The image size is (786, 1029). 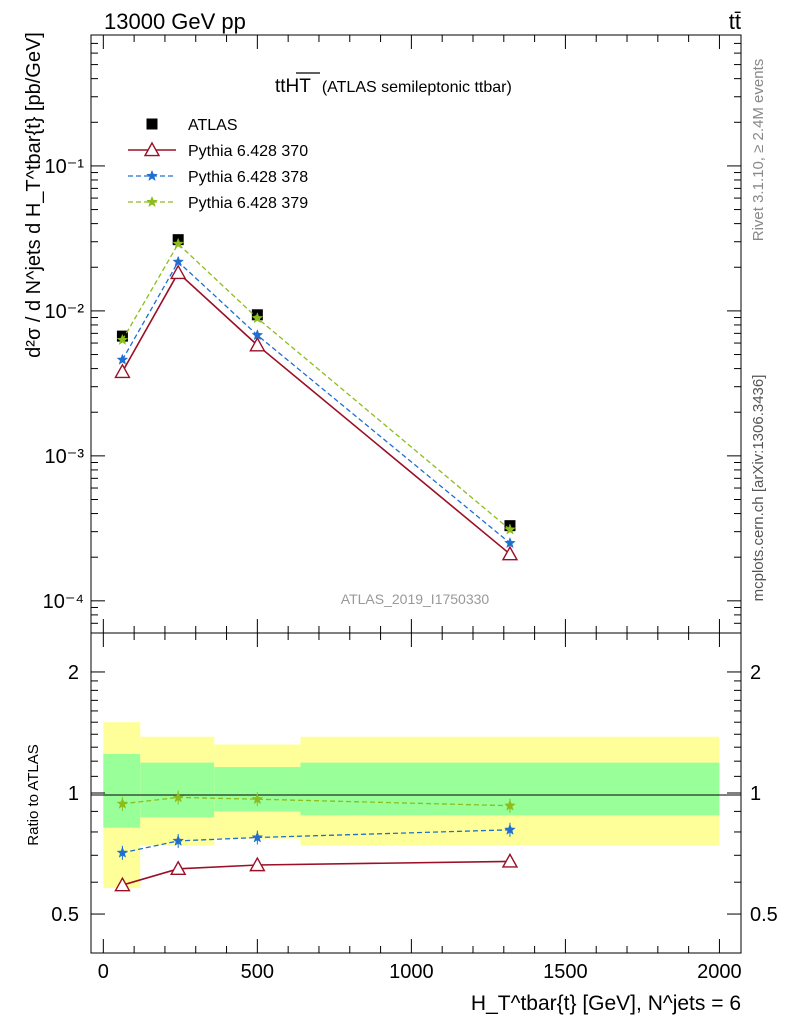 What do you see at coordinates (73, 673) in the screenshot?
I see `ratio-ytick-label-left: 2` at bounding box center [73, 673].